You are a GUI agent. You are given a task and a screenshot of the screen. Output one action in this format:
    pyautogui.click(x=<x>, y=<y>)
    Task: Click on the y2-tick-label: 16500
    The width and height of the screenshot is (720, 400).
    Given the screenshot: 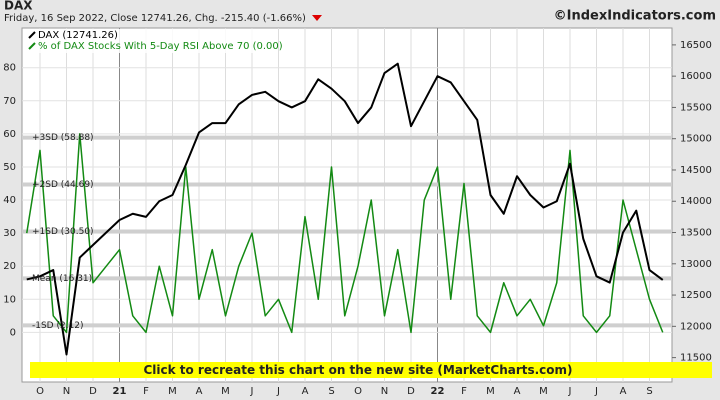 What is the action you would take?
    pyautogui.click(x=696, y=45)
    